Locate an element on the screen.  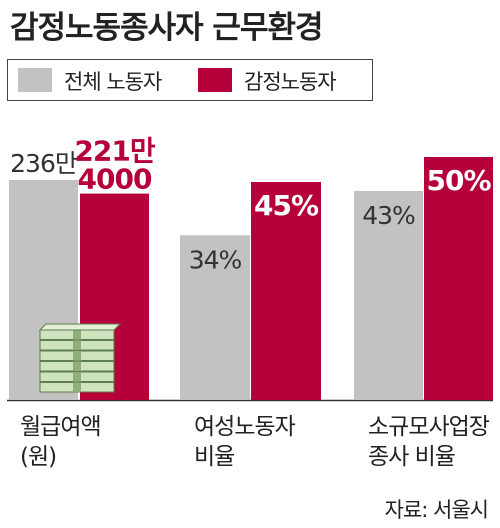
value-label-2-emotional-workers: 45% is located at coordinates (286, 205).